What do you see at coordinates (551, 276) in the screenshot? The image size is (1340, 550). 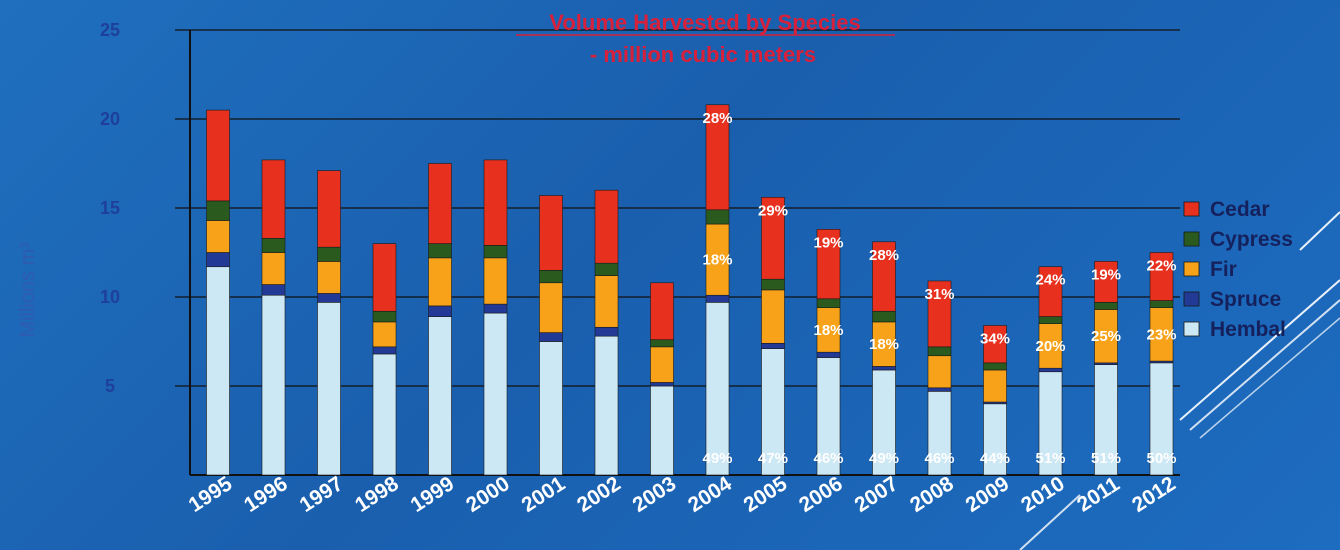 I see `bar-2001-cypress` at bounding box center [551, 276].